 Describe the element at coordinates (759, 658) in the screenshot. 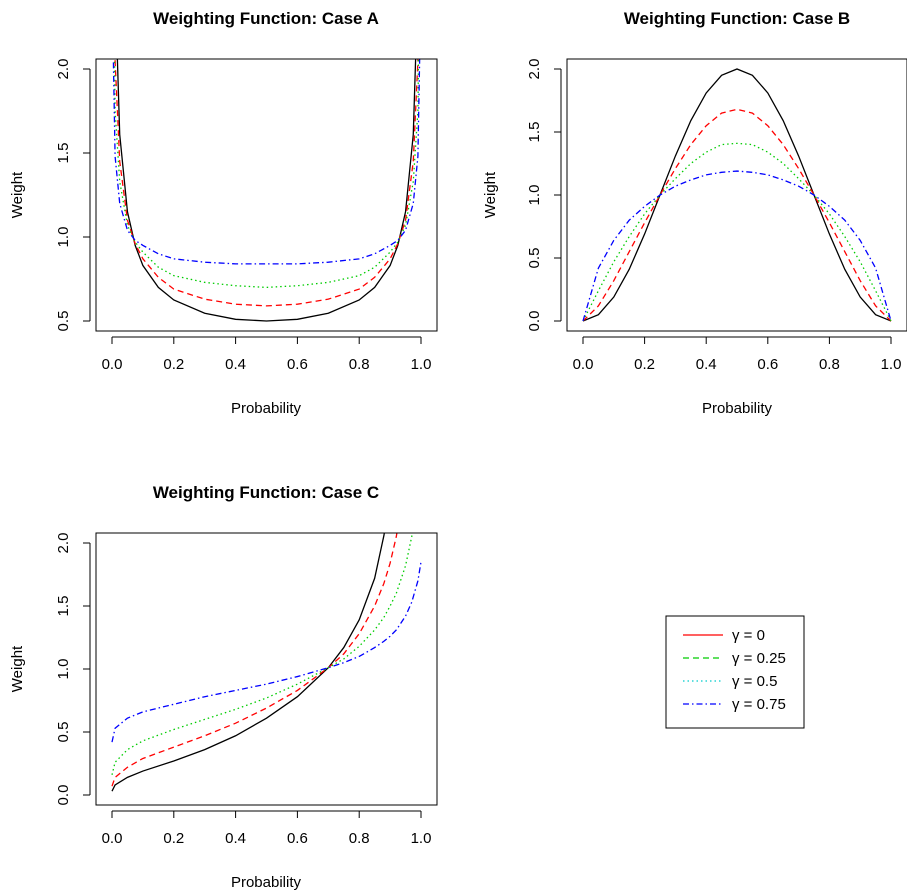

I see `legend-label-1: γ = 0.25` at that location.